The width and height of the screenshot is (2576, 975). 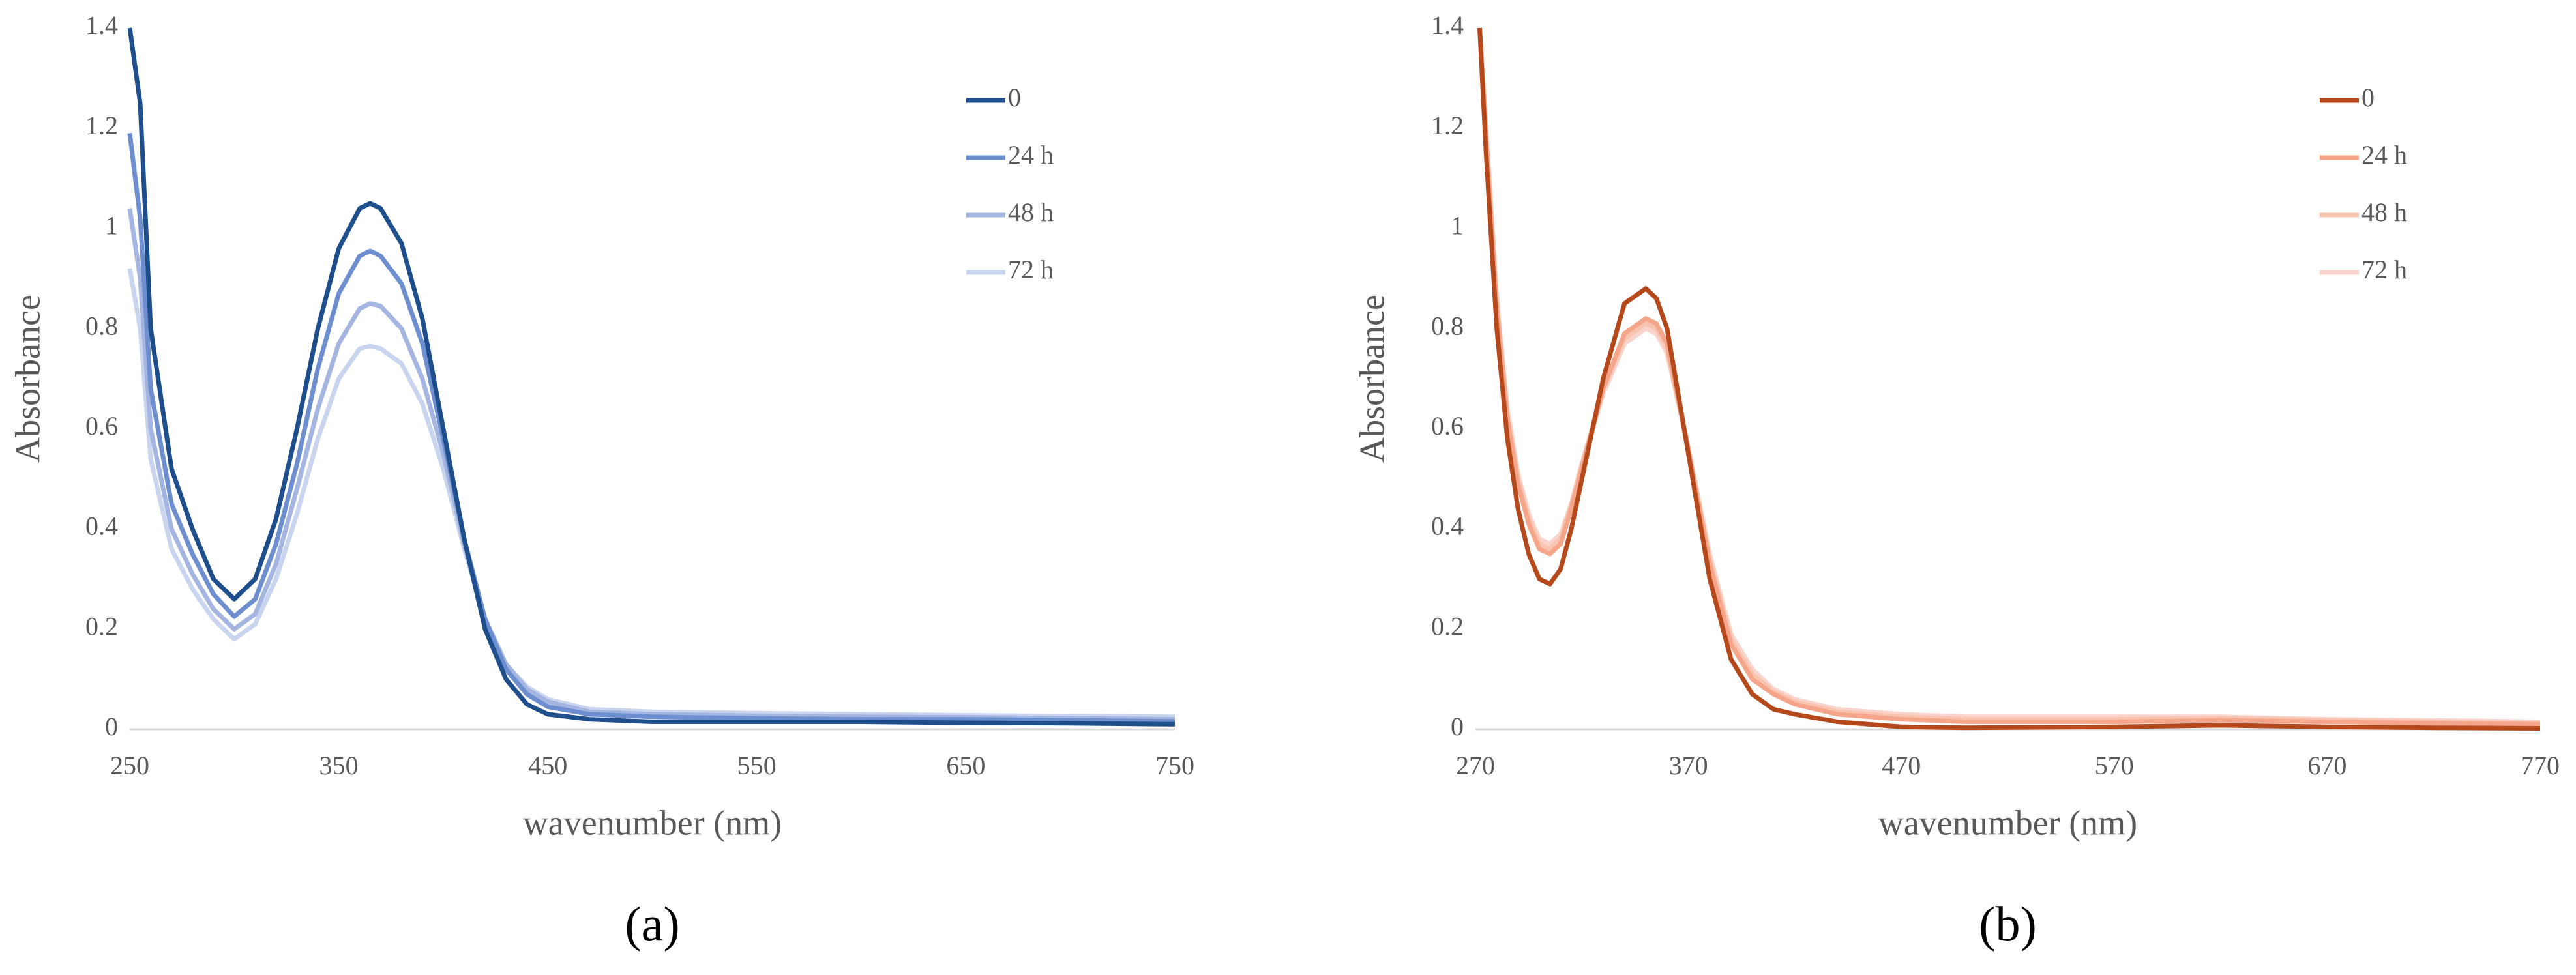 What do you see at coordinates (339, 765) in the screenshot?
I see `x-tick-label: 350` at bounding box center [339, 765].